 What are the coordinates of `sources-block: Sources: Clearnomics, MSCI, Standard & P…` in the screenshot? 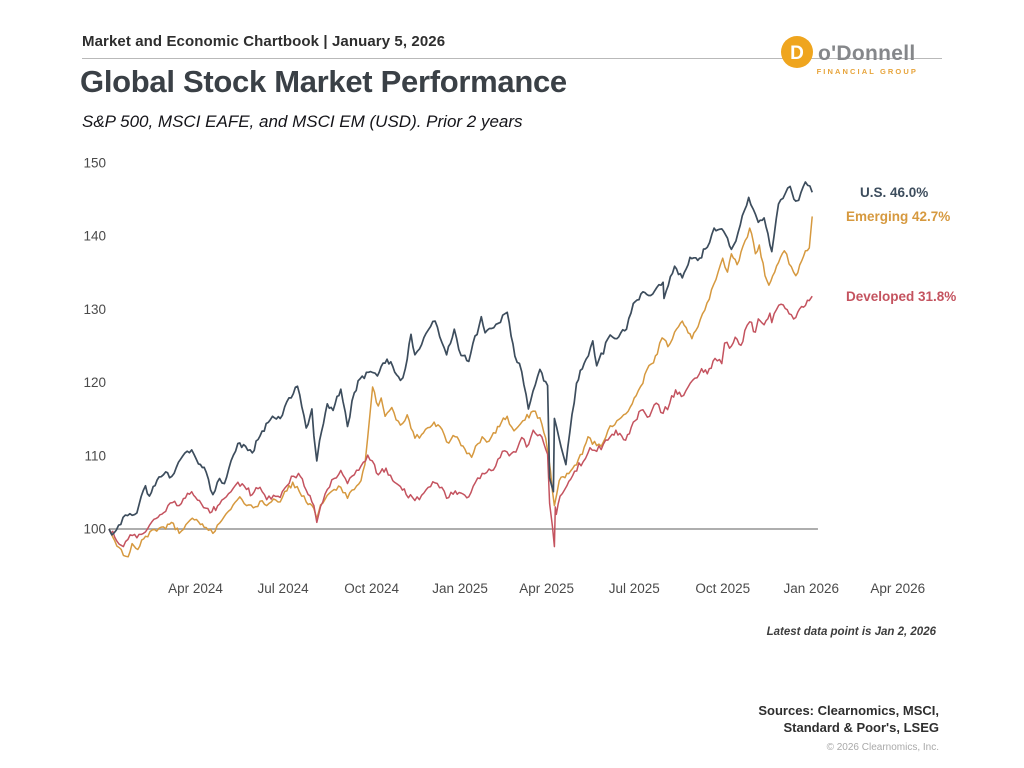 It's located at (848, 729).